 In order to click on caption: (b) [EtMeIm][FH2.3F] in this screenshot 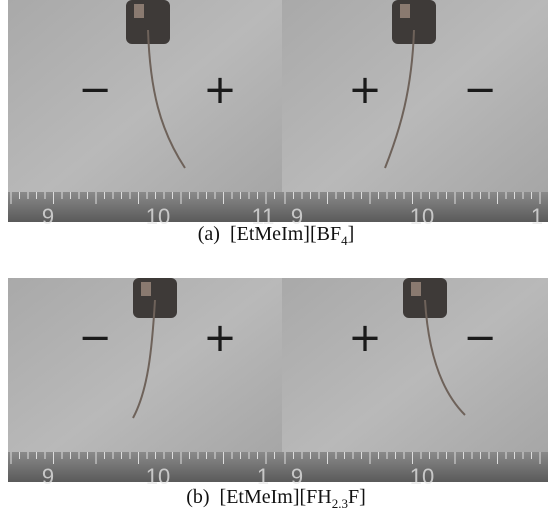, I will do `click(276, 498)`.